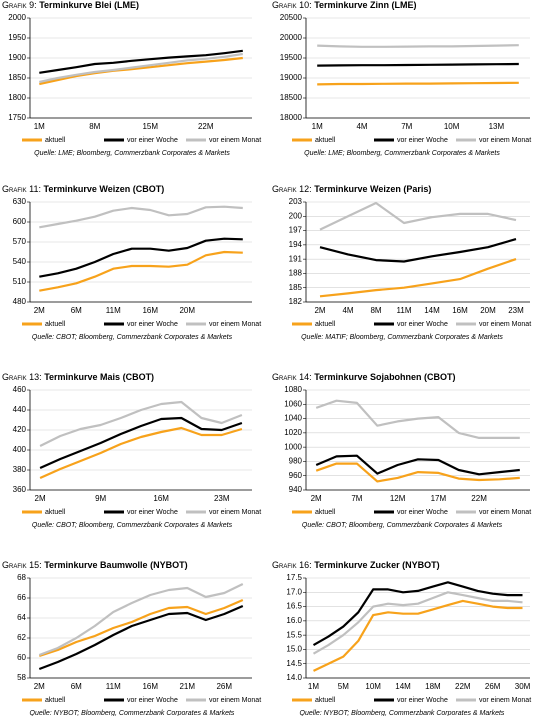 This screenshot has height=716, width=534. What do you see at coordinates (296, 244) in the screenshot?
I see `y-tick-label: 194` at bounding box center [296, 244].